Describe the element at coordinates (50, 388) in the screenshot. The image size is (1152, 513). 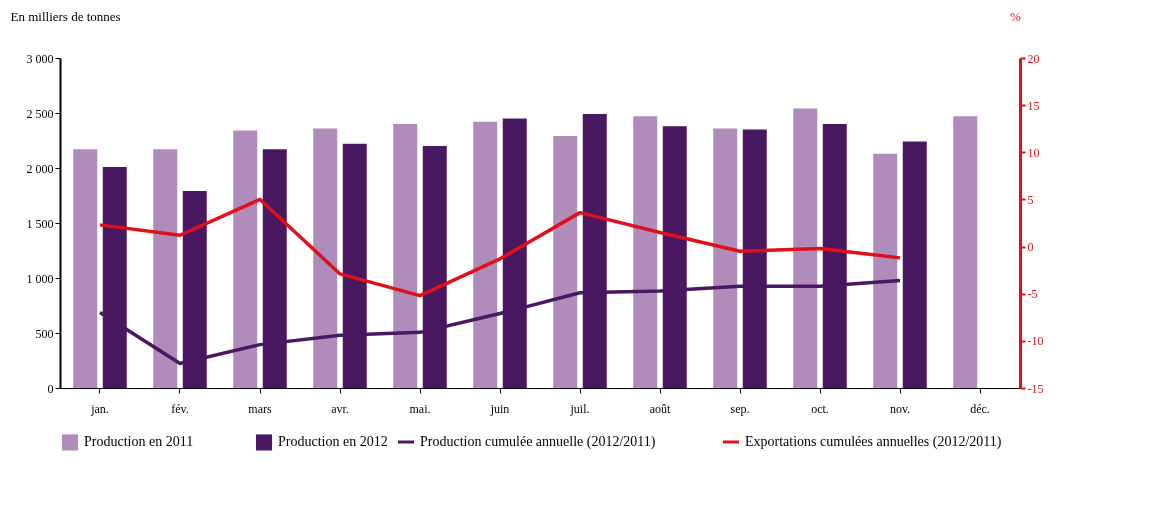
I see `y-tick-label: 0` at that location.